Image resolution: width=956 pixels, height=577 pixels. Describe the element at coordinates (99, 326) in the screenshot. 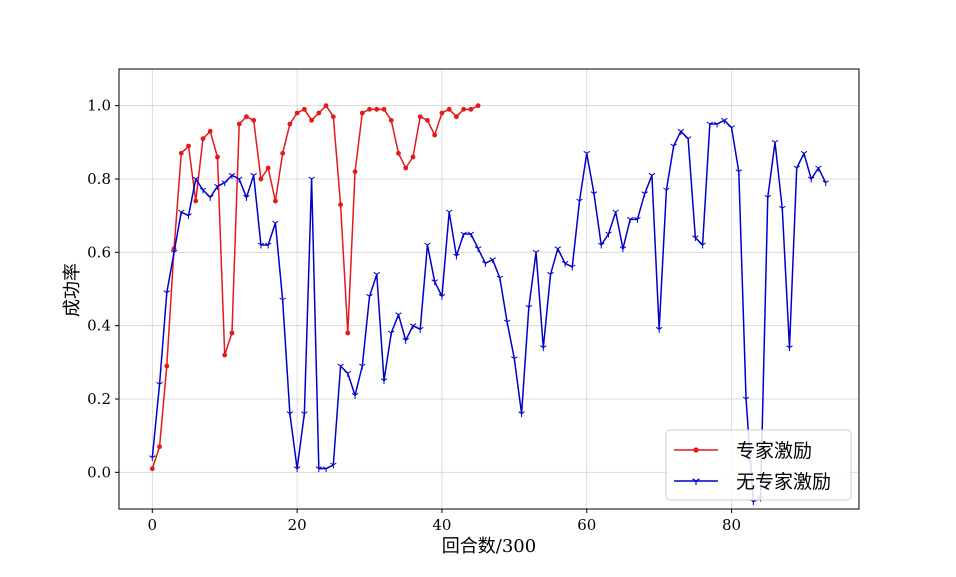

I see `y-tick-label: 0.4` at that location.